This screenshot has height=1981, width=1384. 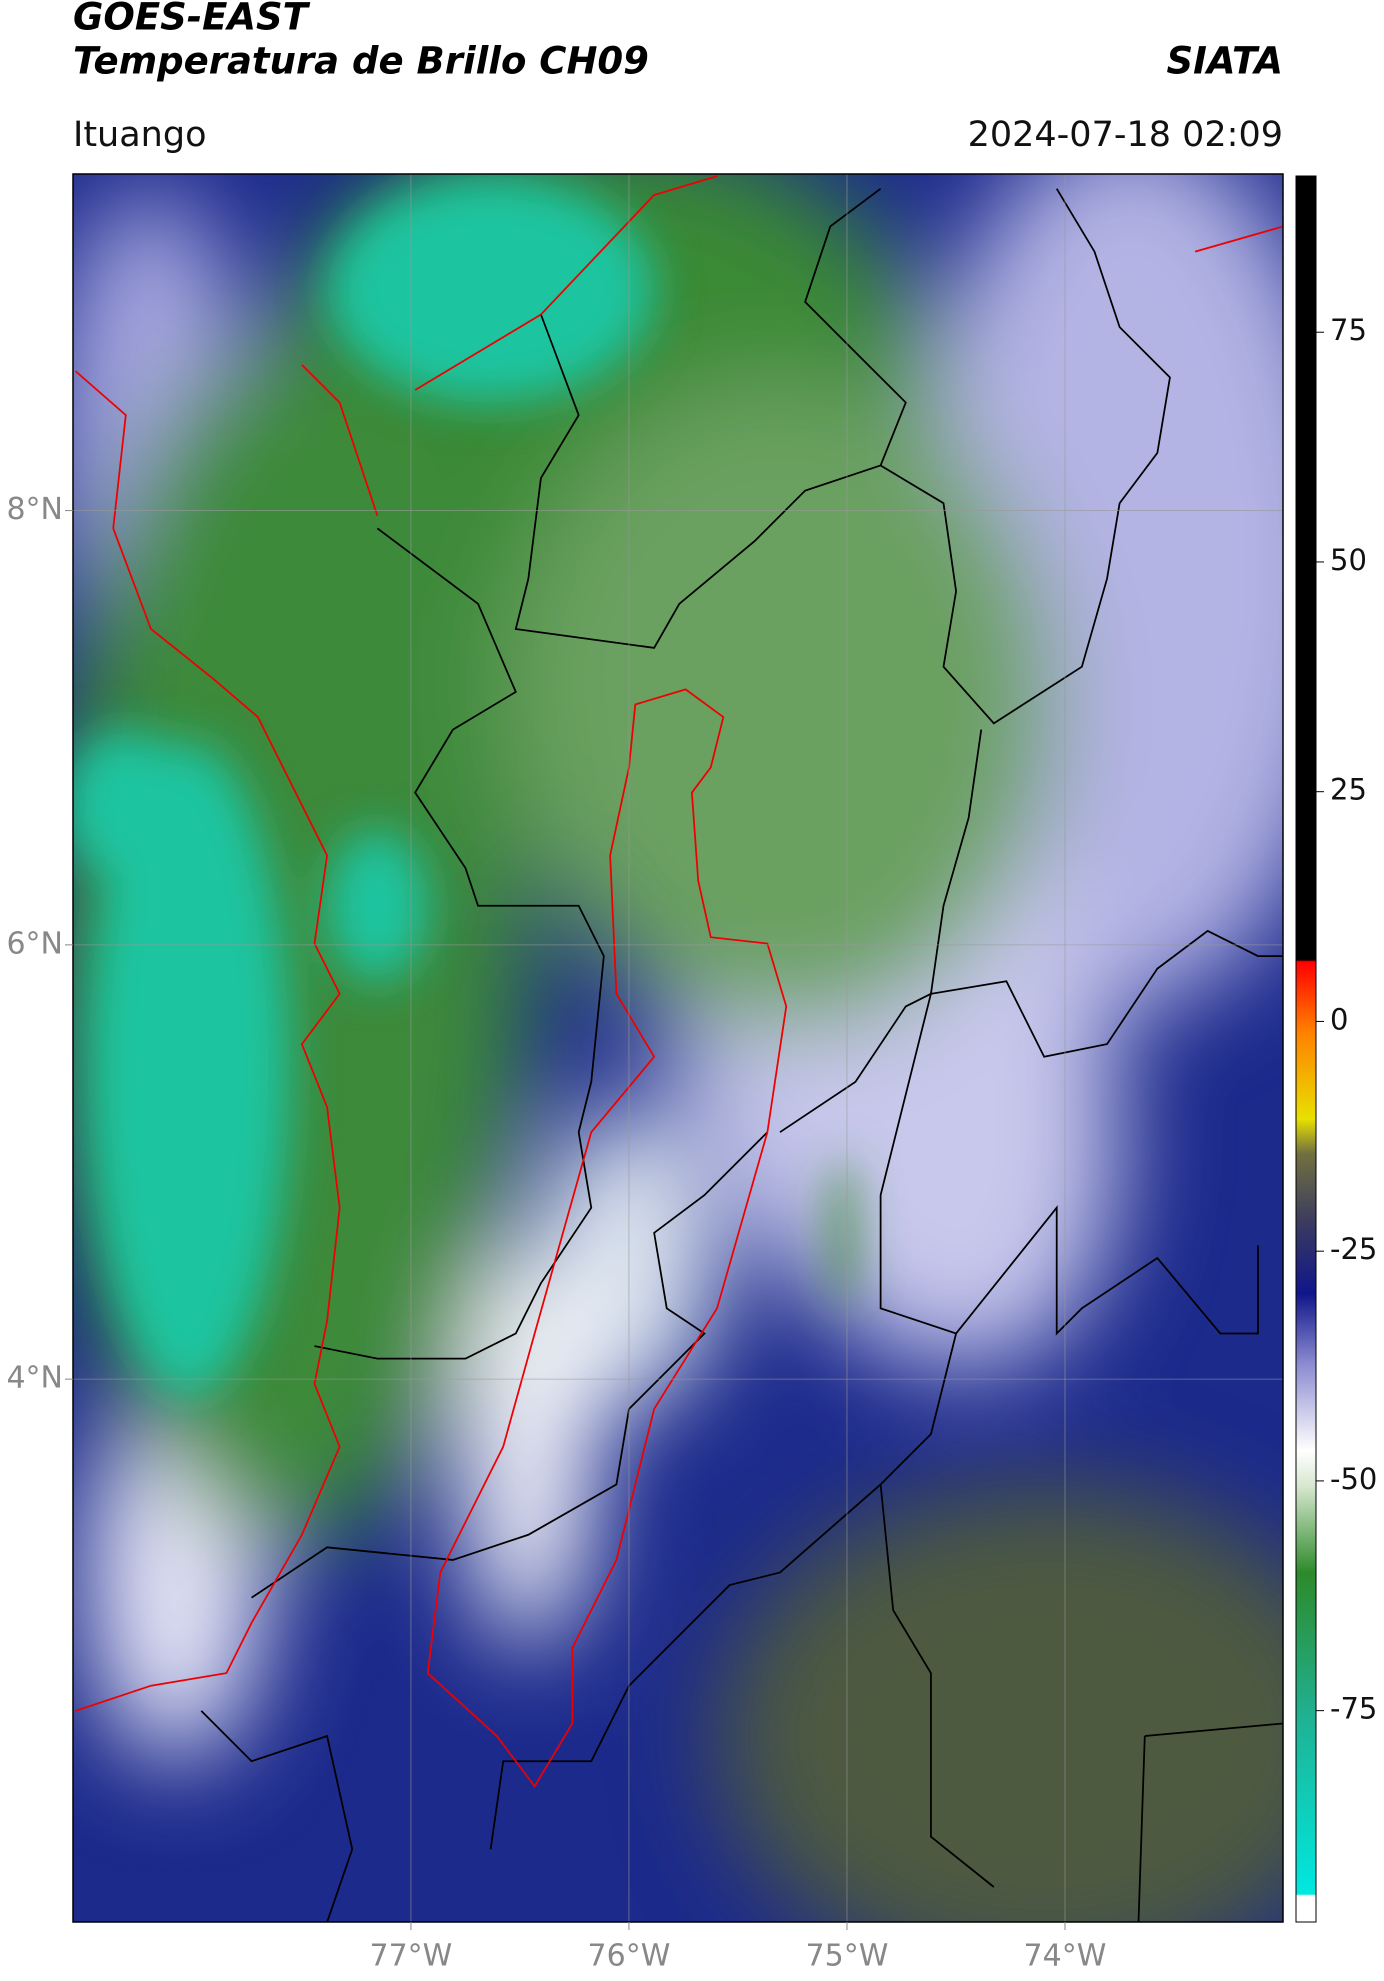 What do you see at coordinates (1306, 1049) in the screenshot?
I see `colorbar` at bounding box center [1306, 1049].